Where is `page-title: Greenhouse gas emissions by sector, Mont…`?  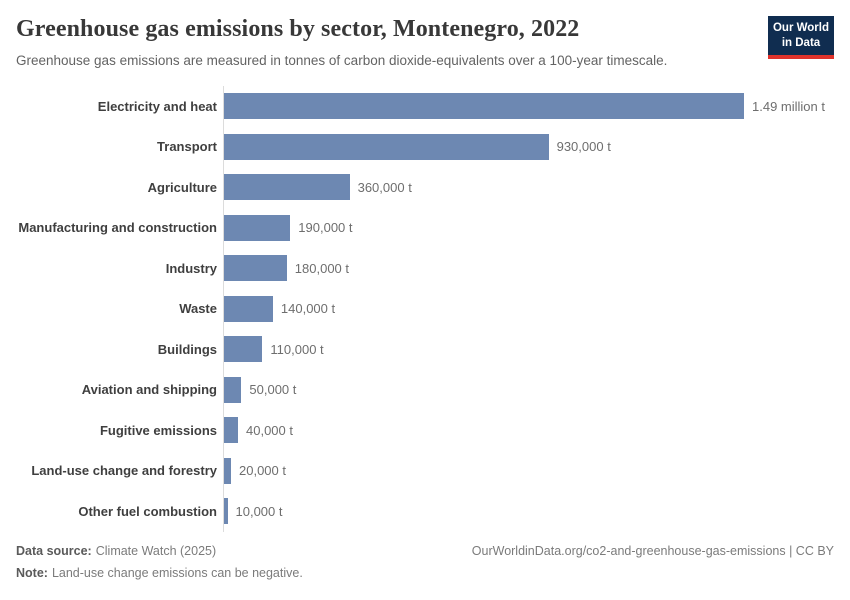 page-title: Greenhouse gas emissions by sector, Mont… is located at coordinates (298, 29).